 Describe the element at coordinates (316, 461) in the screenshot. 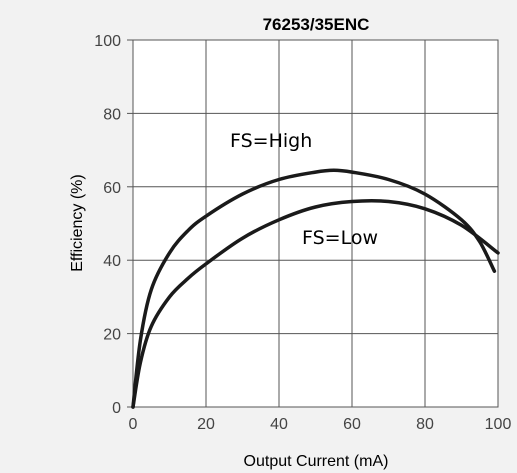

I see `x-axis-label: Output Current (mA)` at that location.